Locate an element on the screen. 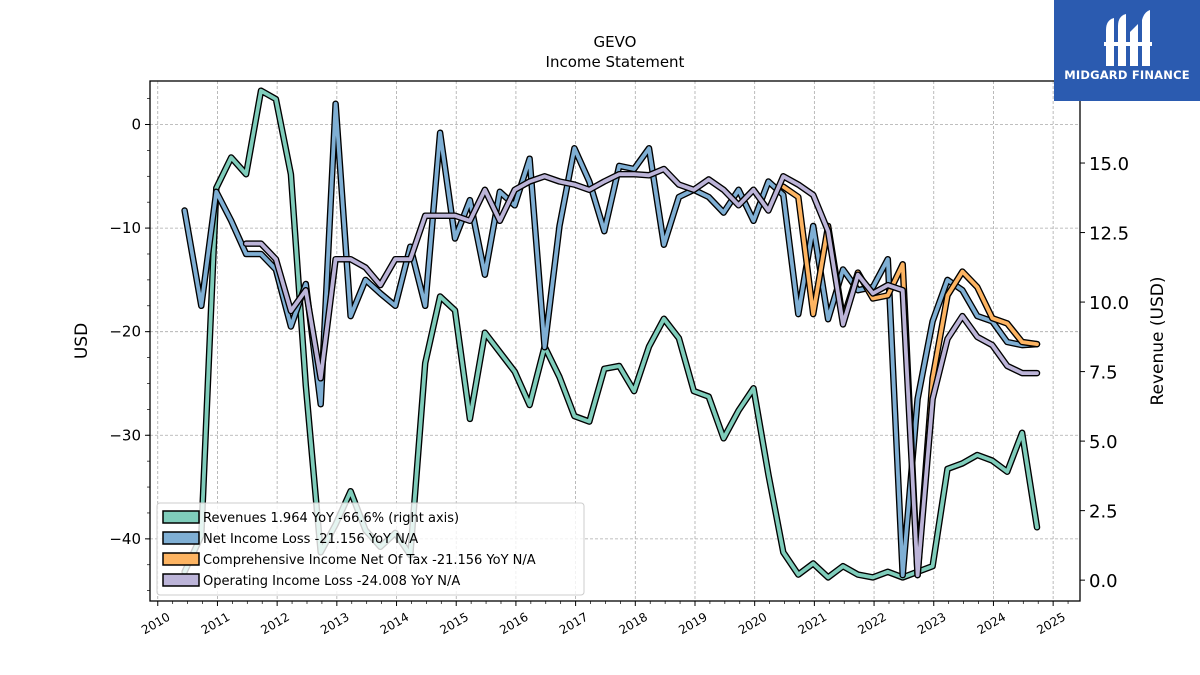 The height and width of the screenshot is (675, 1200). y-tick-label-right: 12.5 is located at coordinates (1109, 234).